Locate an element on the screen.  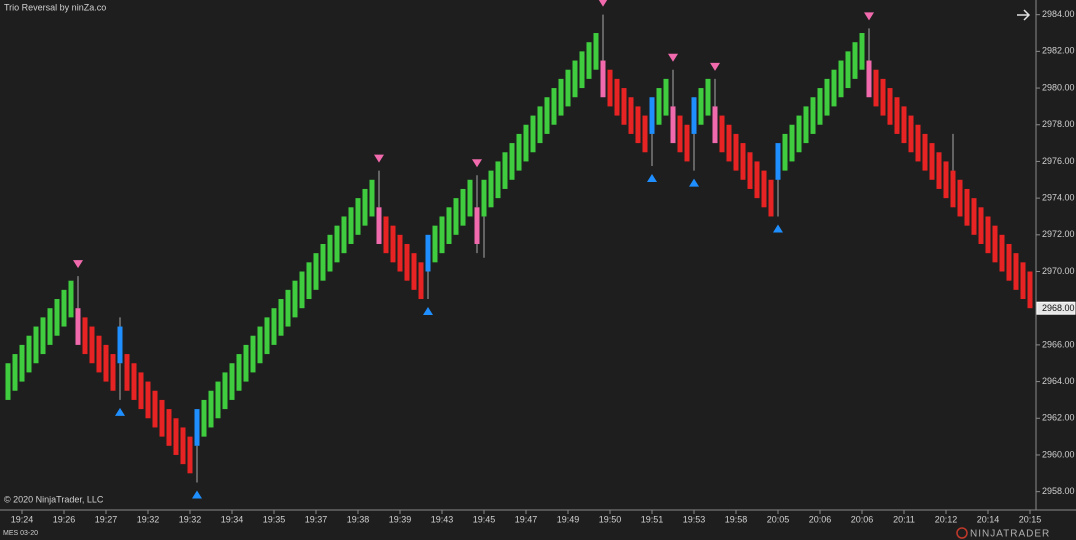
y-tick-label: 2982.00 is located at coordinates (1058, 51).